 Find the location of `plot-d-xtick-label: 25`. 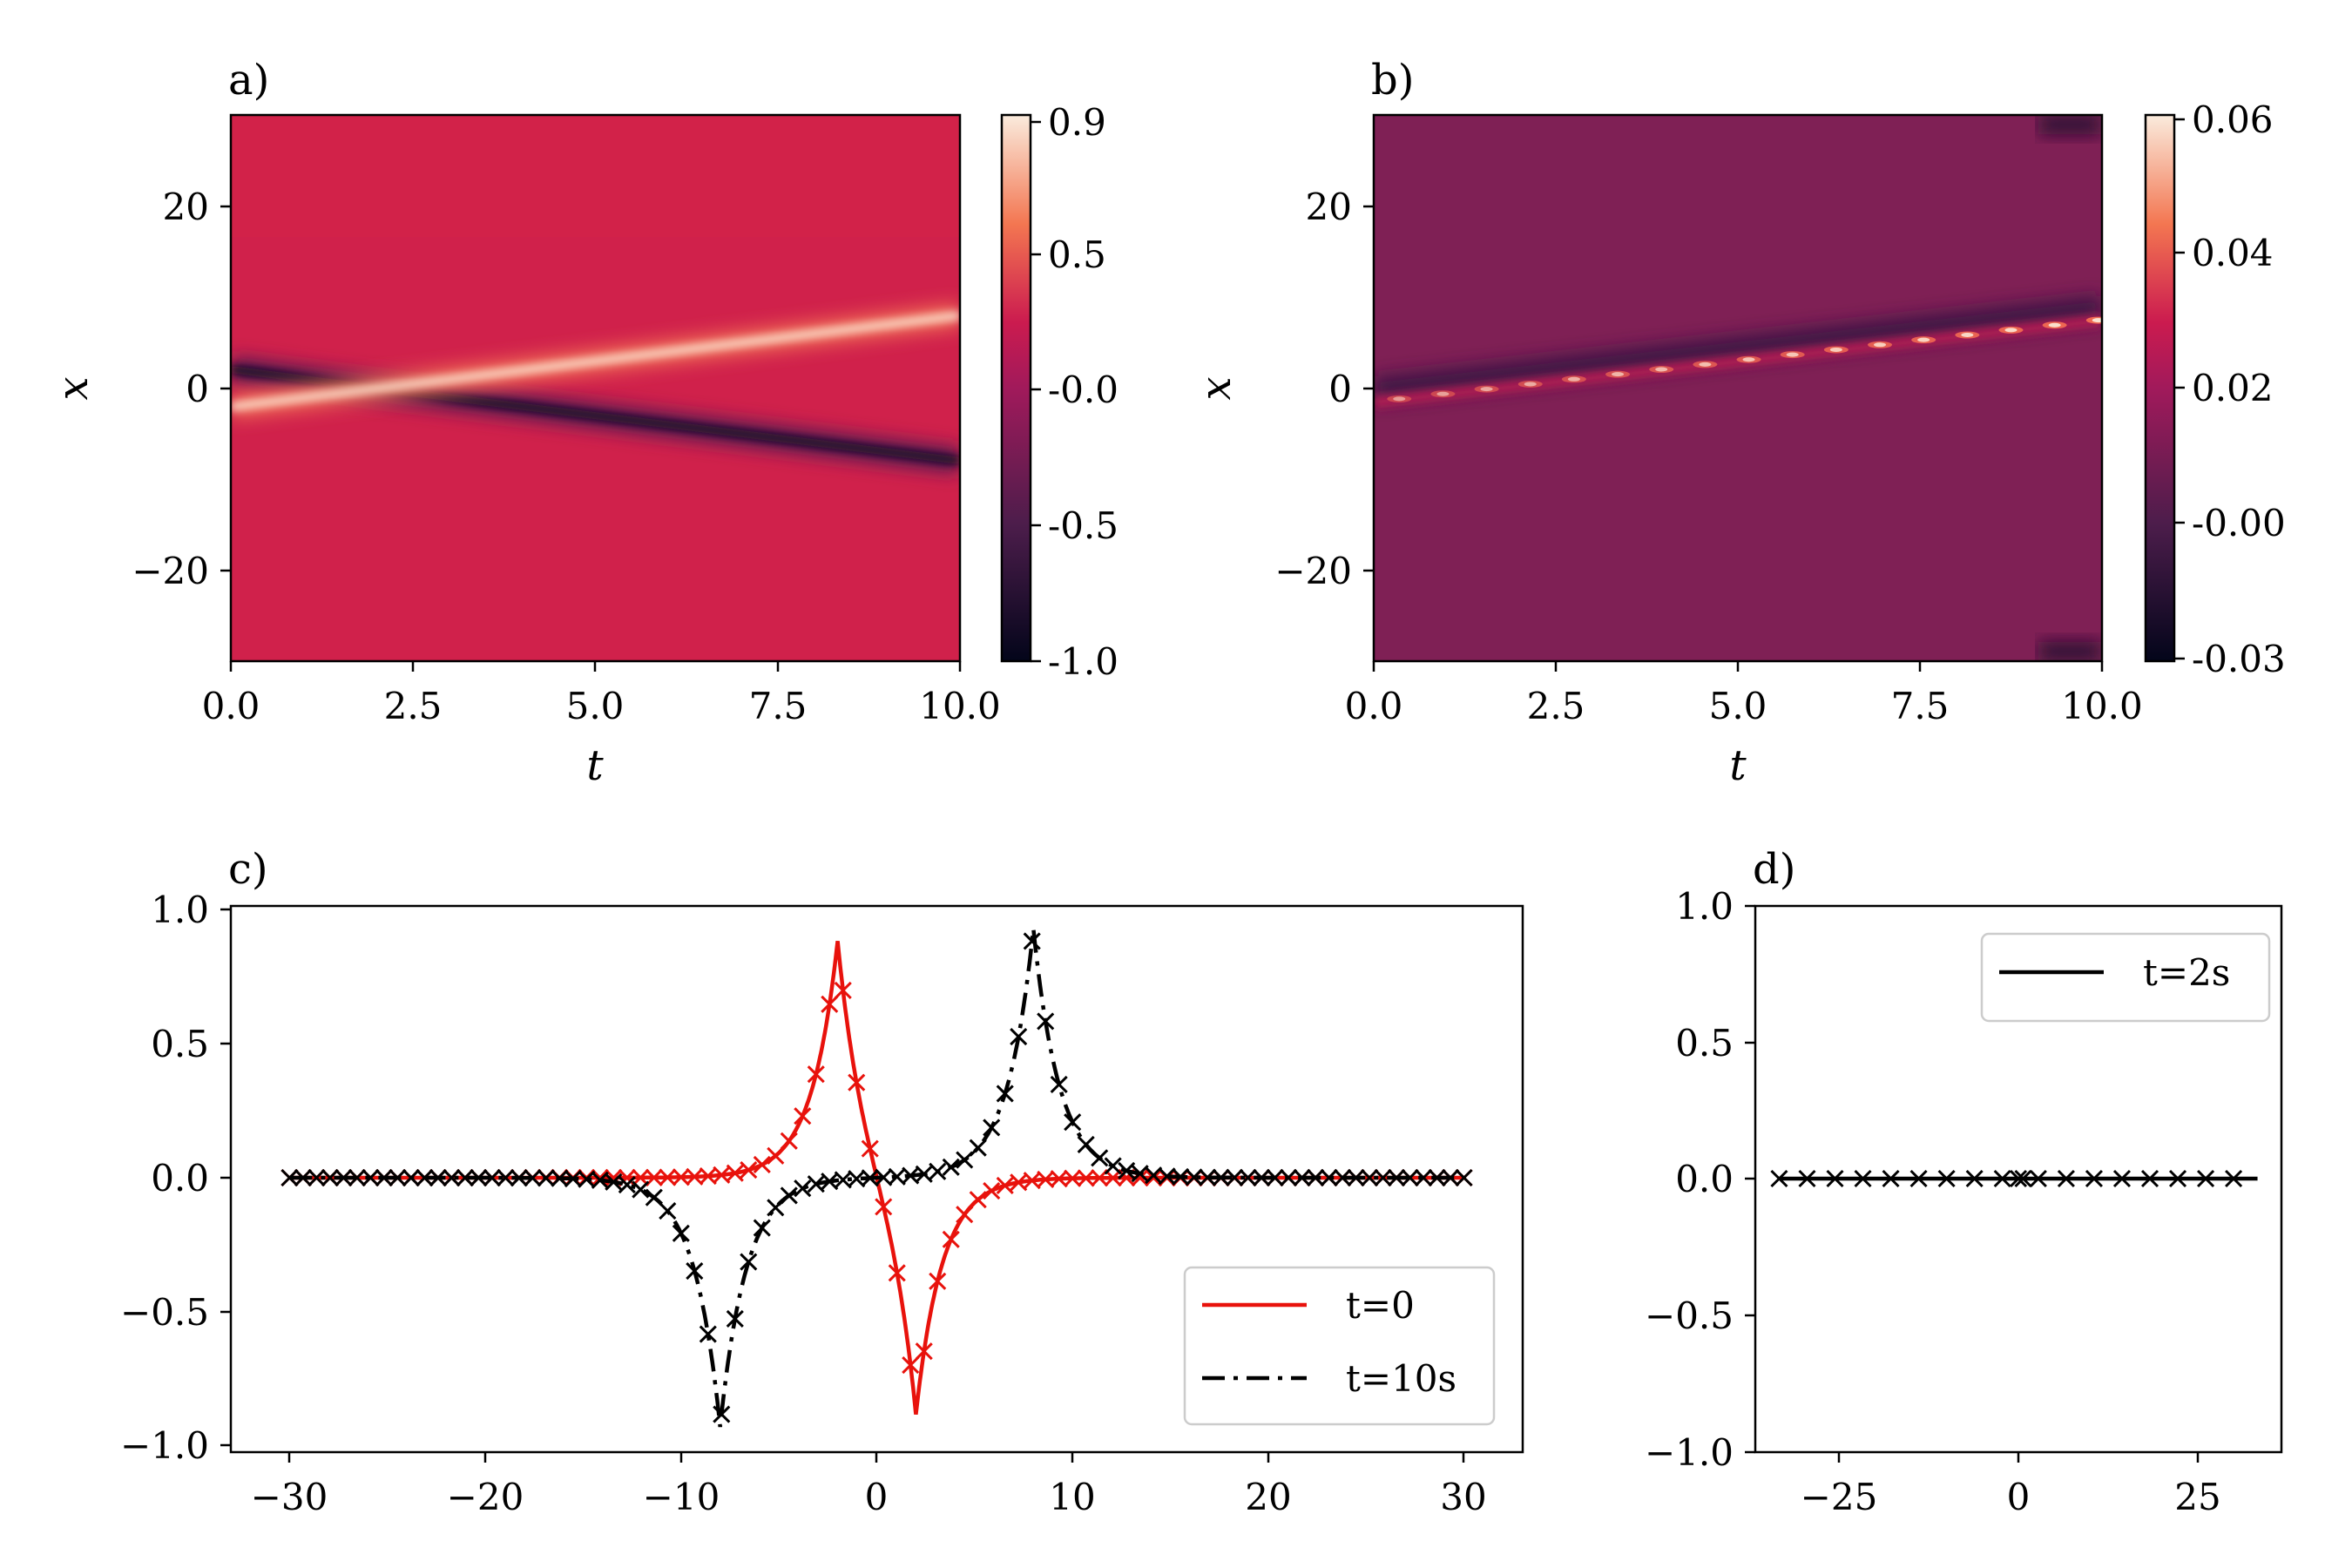

plot-d-xtick-label: 25 is located at coordinates (2197, 1497).